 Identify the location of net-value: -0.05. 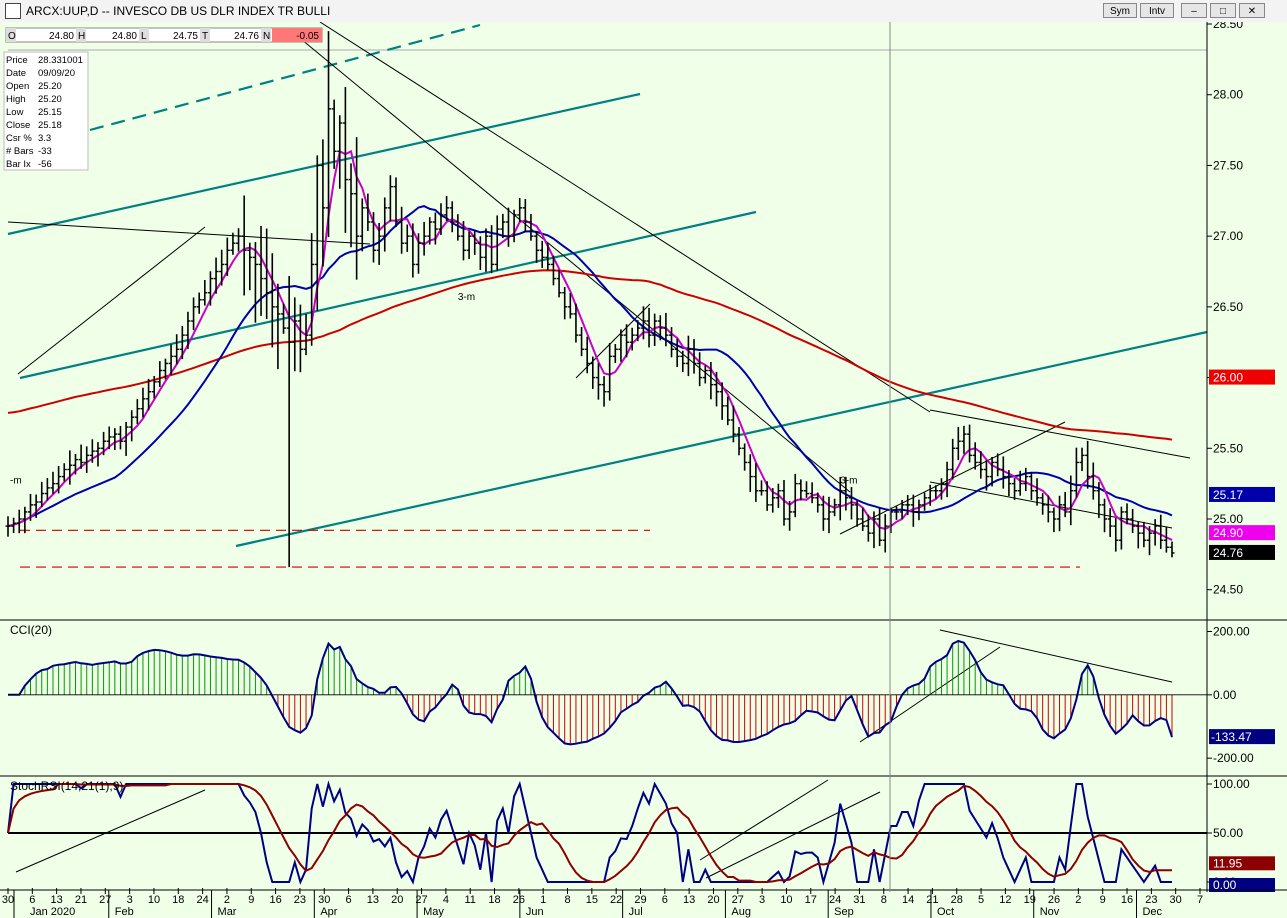
(307, 36).